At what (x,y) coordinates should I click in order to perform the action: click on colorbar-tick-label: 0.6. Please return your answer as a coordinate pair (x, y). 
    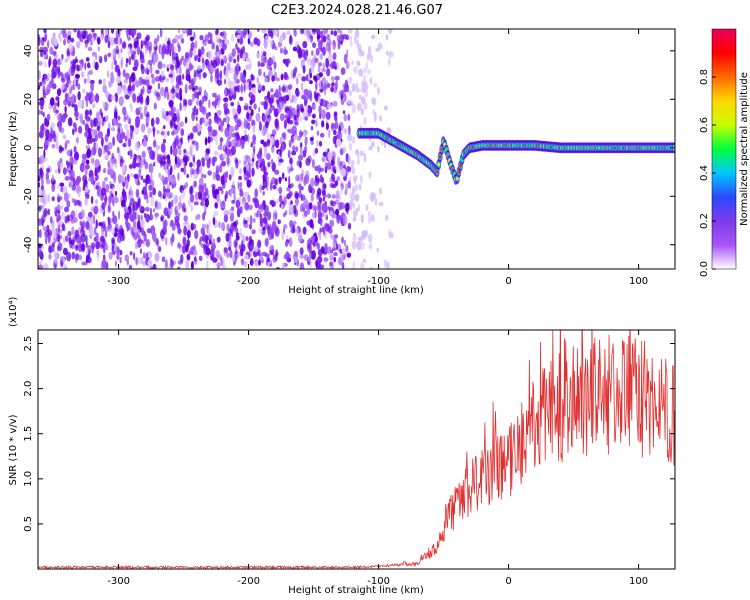
    Looking at the image, I should click on (704, 125).